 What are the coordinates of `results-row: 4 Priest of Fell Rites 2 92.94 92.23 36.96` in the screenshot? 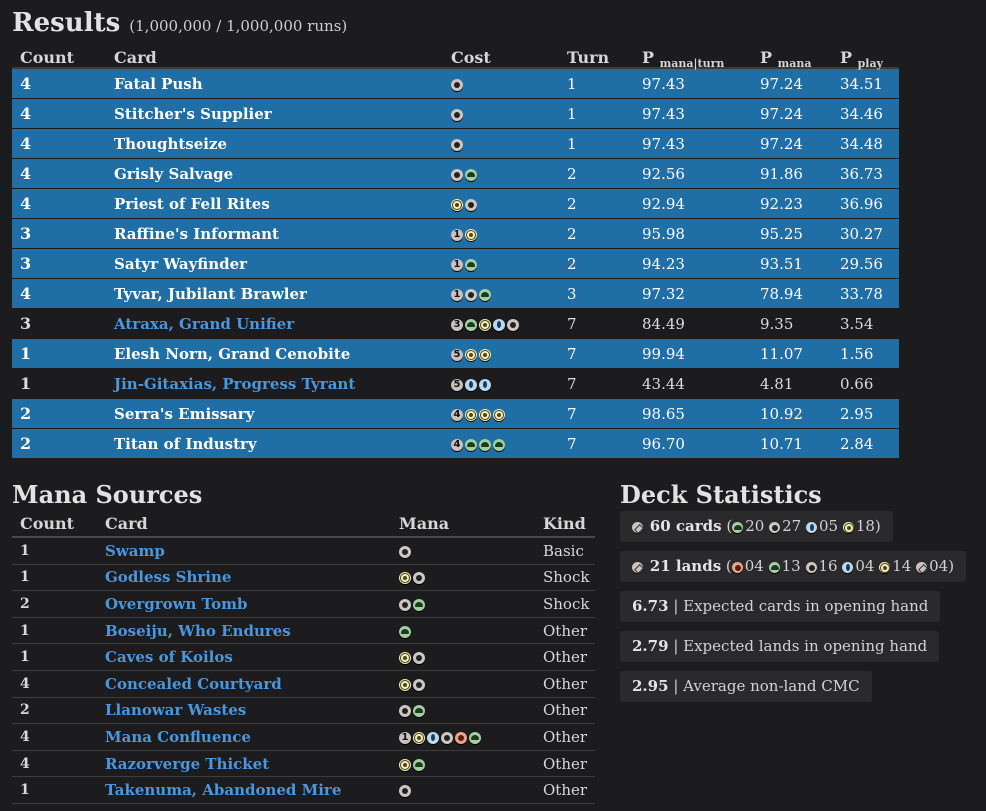 It's located at (455, 203).